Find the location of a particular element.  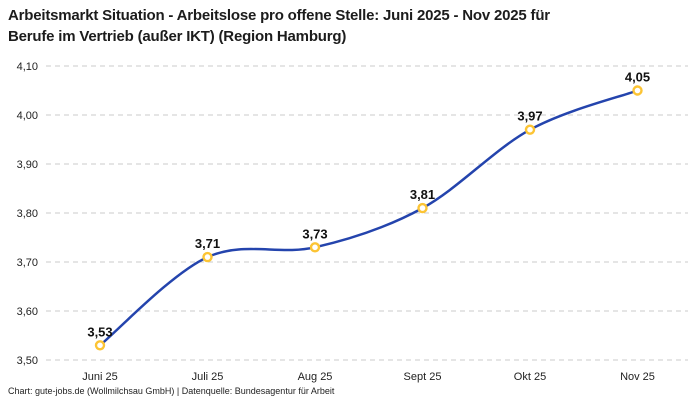

x-axis-tick-label: Okt 25 is located at coordinates (530, 377).